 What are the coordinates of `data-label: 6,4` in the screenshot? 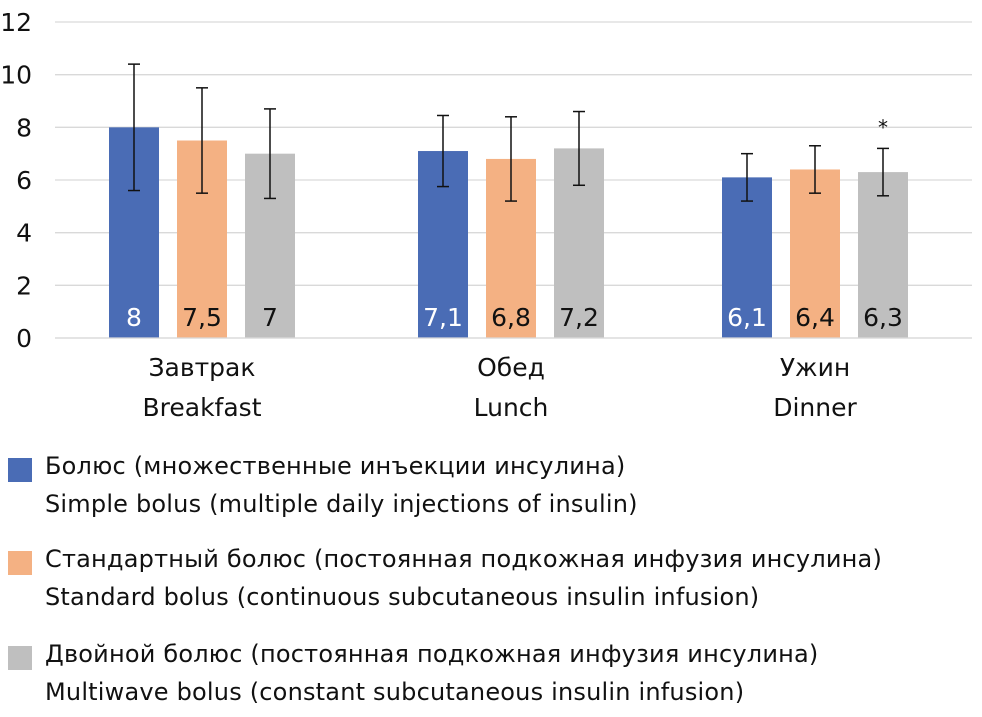 It's located at (815, 317).